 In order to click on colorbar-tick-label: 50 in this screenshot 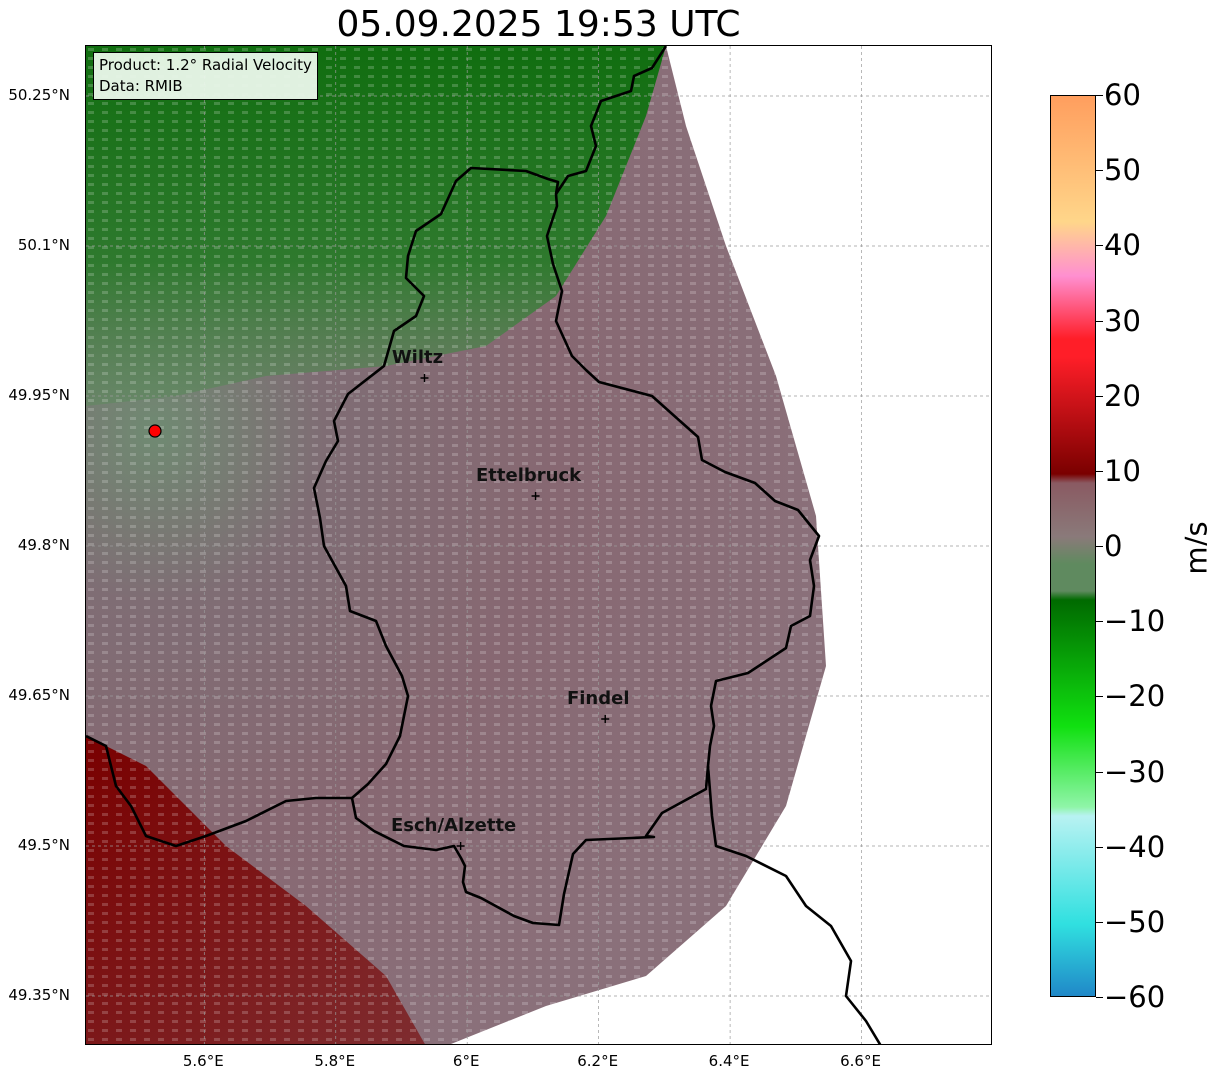, I will do `click(1122, 170)`.